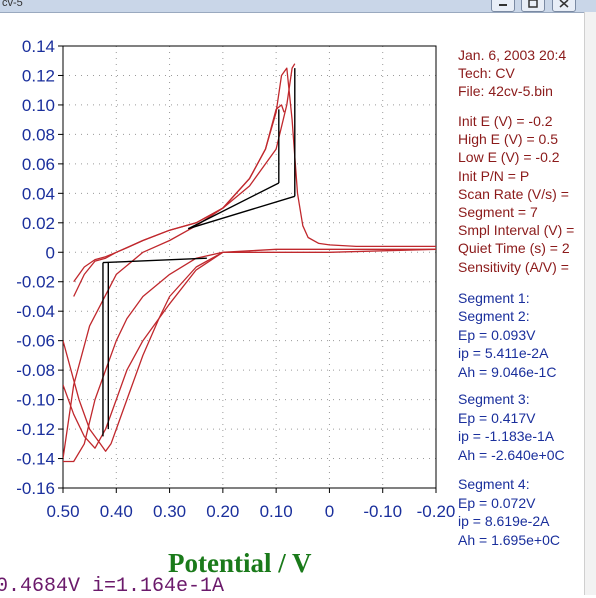 This screenshot has width=596, height=598. What do you see at coordinates (38, 75) in the screenshot?
I see `y-tick-label: 0.12` at bounding box center [38, 75].